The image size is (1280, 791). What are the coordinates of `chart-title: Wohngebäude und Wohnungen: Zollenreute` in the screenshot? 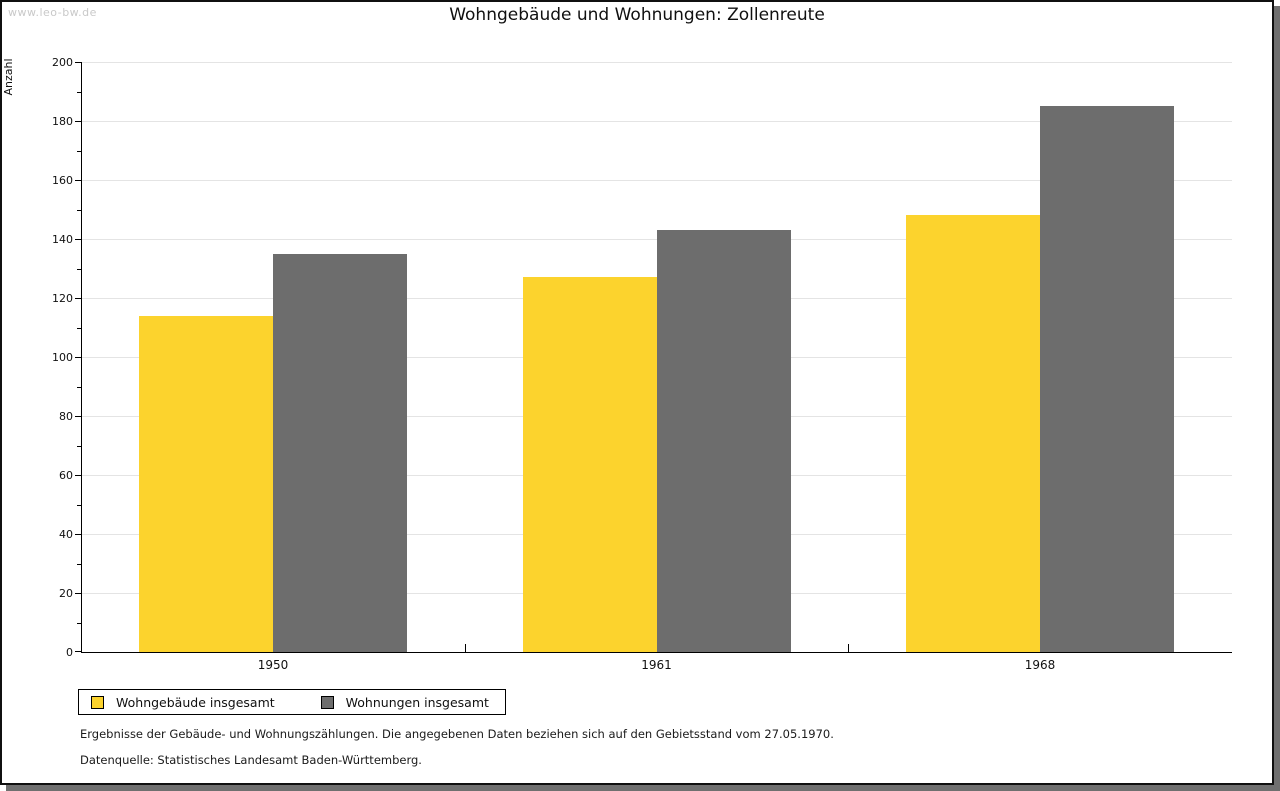 It's located at (637, 15).